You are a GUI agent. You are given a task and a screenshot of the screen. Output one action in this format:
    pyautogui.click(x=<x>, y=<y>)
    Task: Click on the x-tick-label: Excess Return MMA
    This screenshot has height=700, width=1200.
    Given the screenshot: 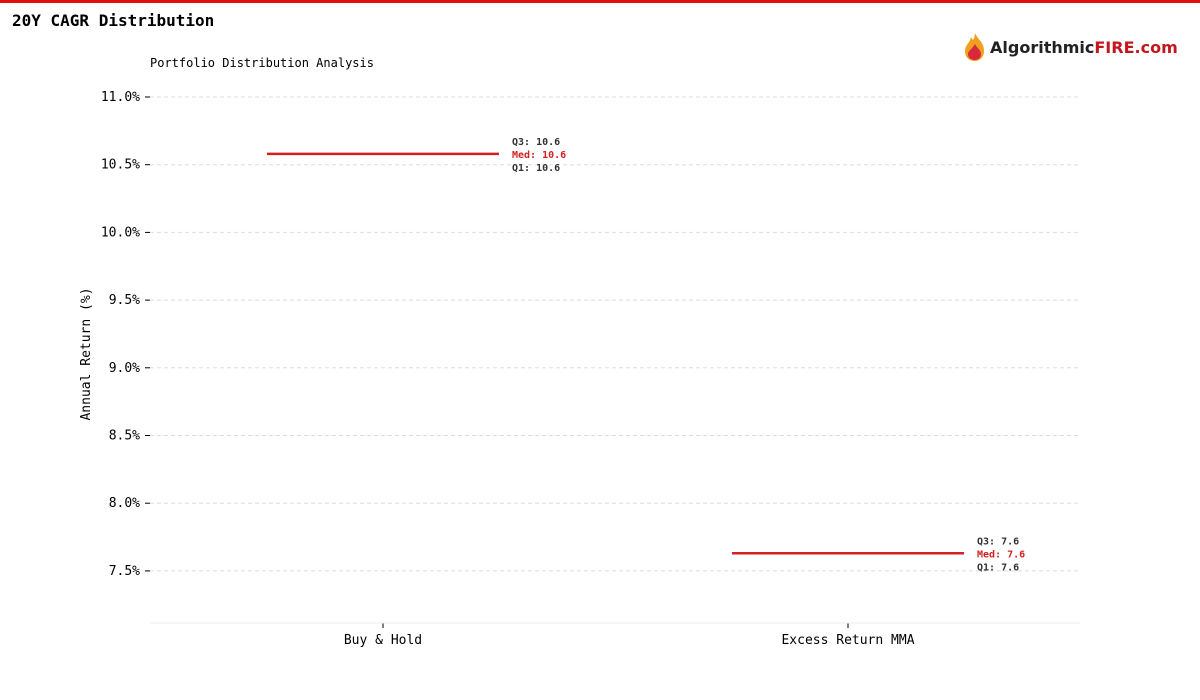 What is the action you would take?
    pyautogui.click(x=847, y=640)
    